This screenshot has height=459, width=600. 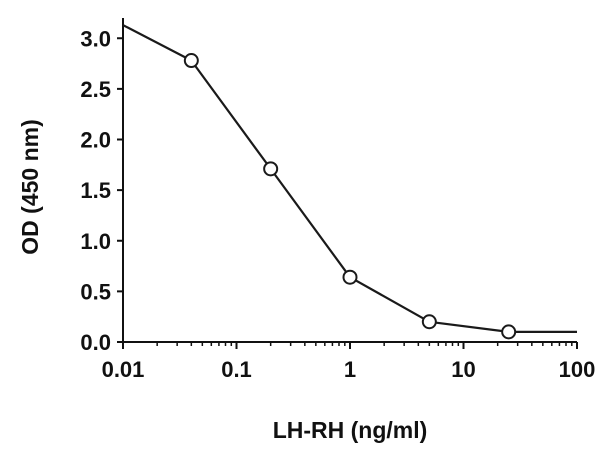 I want to click on x-tick-label: 0.1, so click(x=236, y=369).